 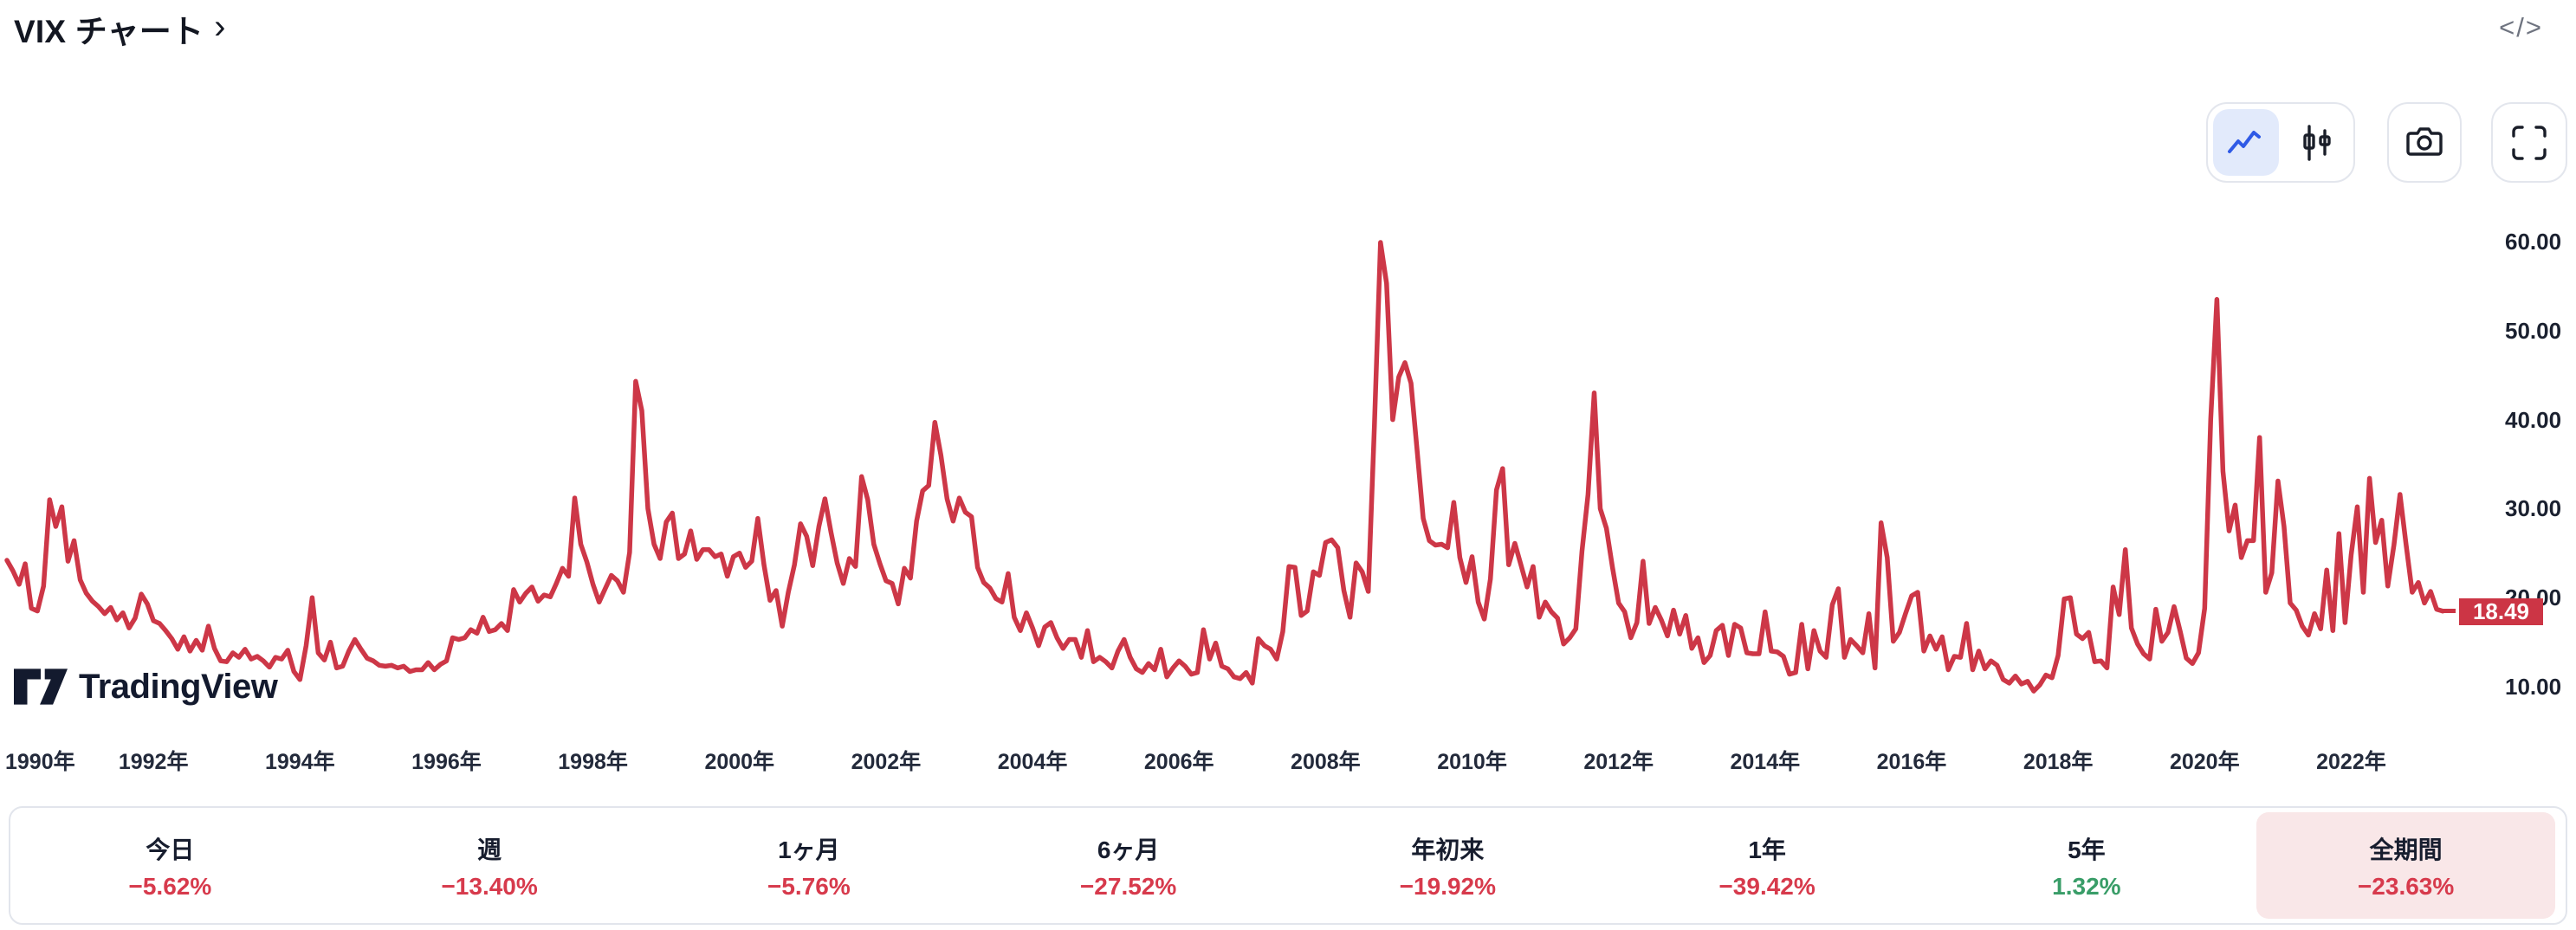 I want to click on stat-label: 週, so click(x=489, y=849).